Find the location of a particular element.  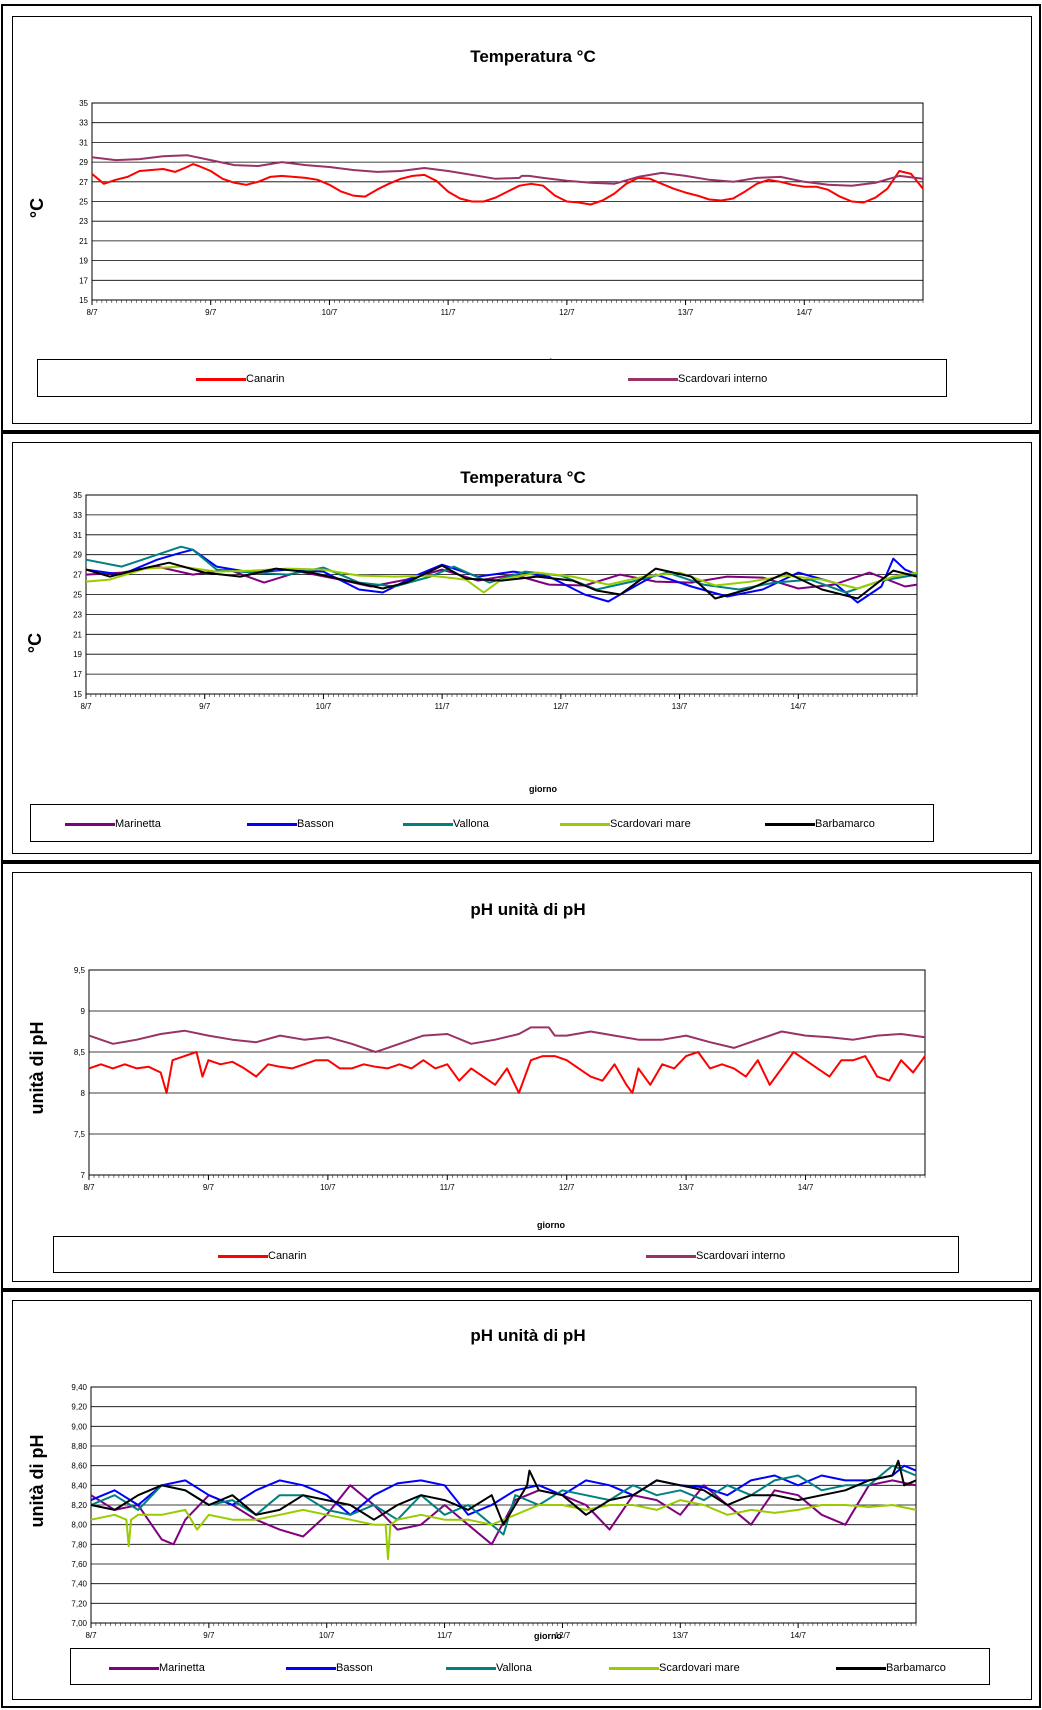

legend-item-scardovari-interno: Scardovari interno is located at coordinates (715, 1256).